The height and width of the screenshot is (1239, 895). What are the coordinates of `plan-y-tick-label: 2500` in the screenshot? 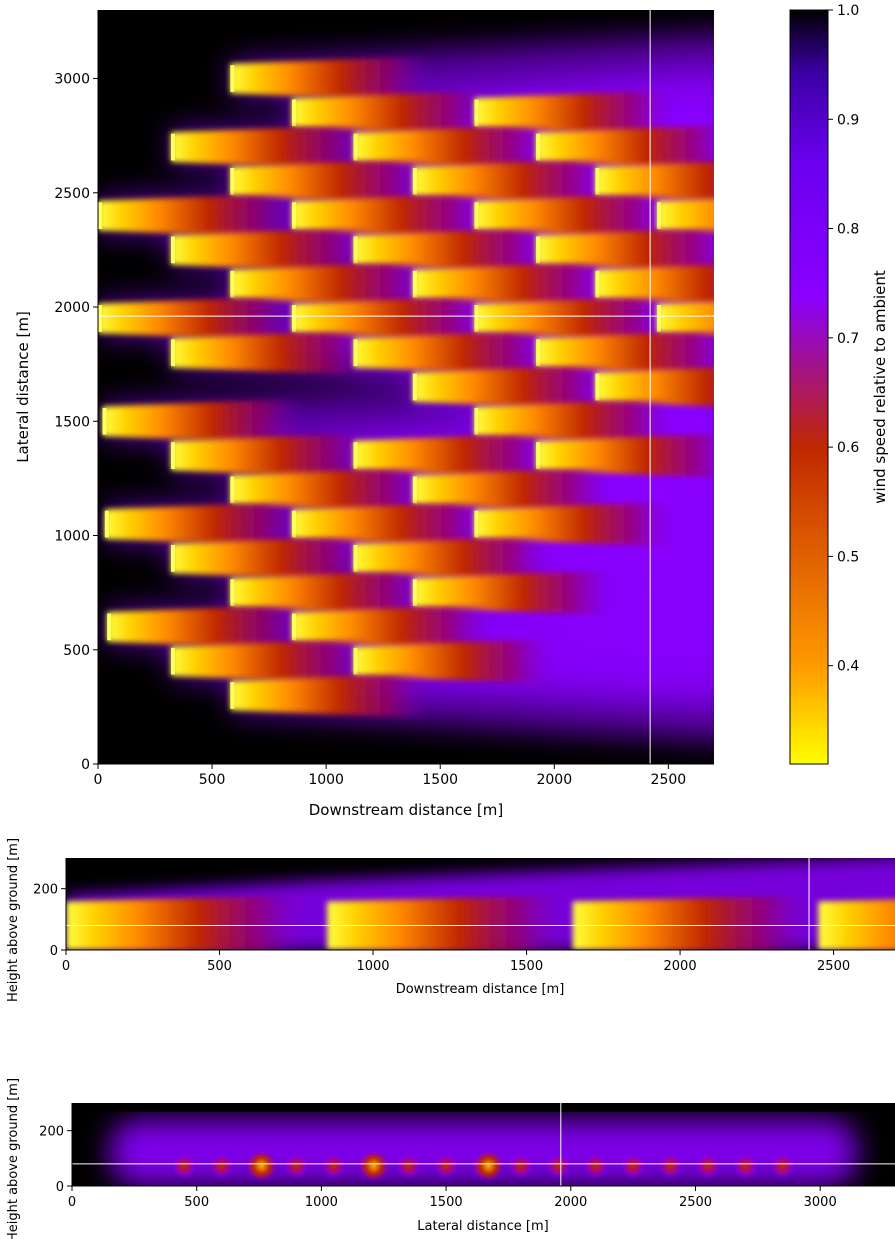 It's located at (72, 194).